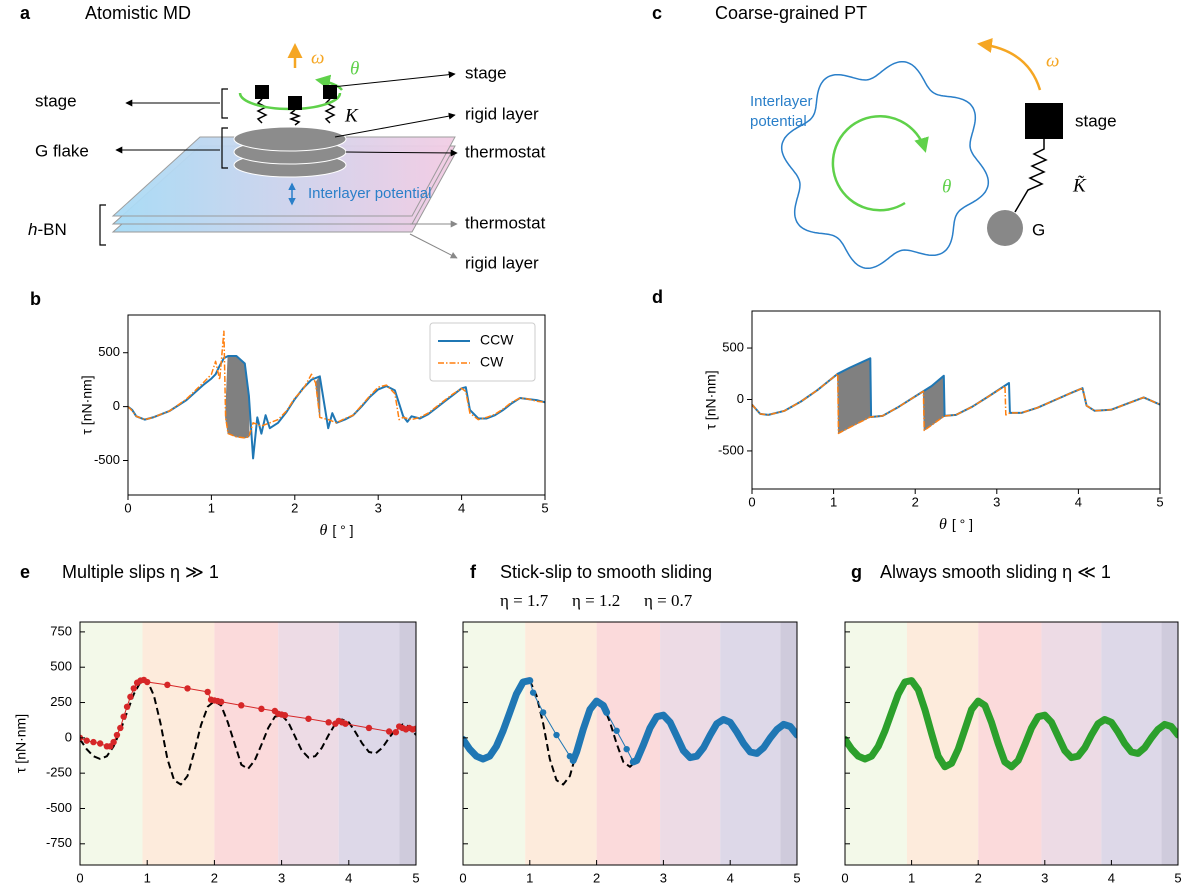 This screenshot has width=1189, height=891. What do you see at coordinates (497, 340) in the screenshot?
I see `legend-label: CCW` at bounding box center [497, 340].